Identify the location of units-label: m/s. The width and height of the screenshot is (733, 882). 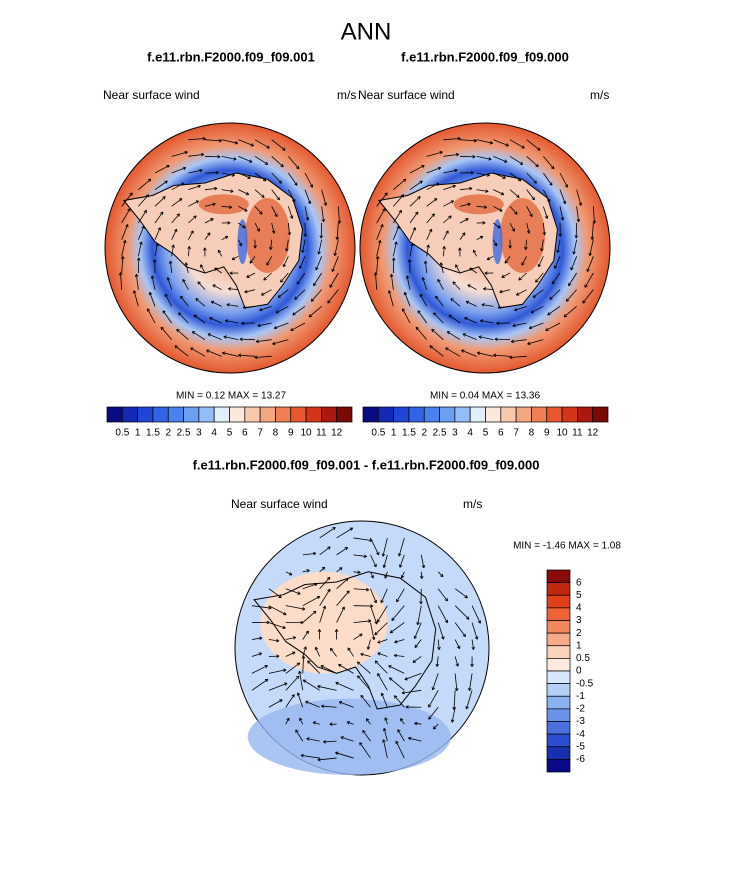
(472, 504).